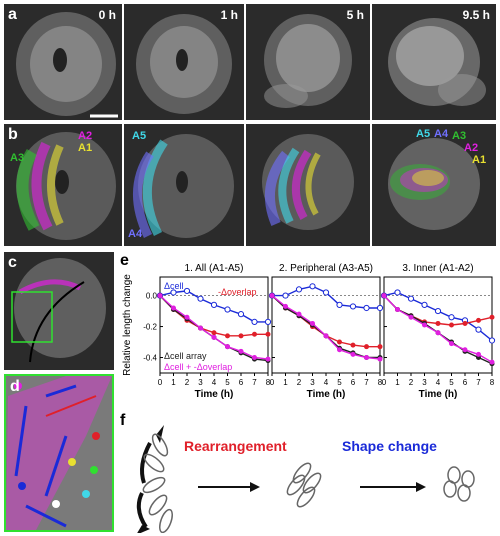 This screenshot has width=500, height=536. Describe the element at coordinates (434, 62) in the screenshot. I see `panel-a-9h: 9.5 h` at that location.